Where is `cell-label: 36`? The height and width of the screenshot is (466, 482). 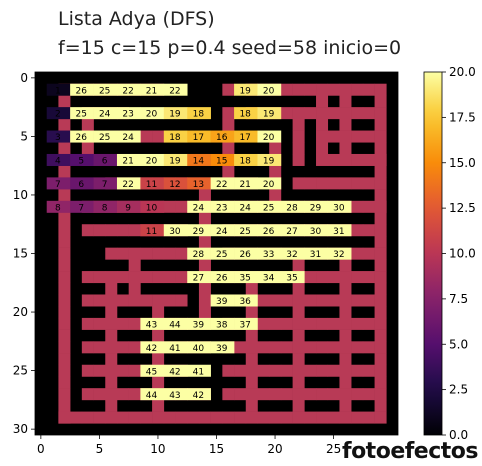
cell-label: 36 is located at coordinates (245, 302).